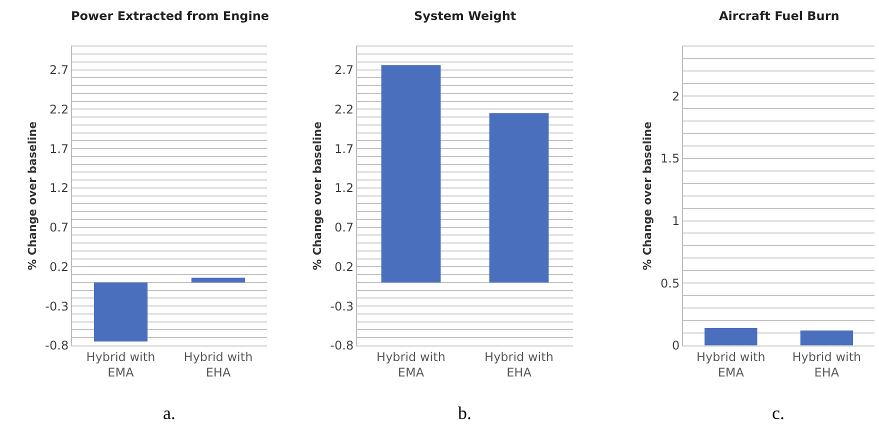  Describe the element at coordinates (778, 413) in the screenshot. I see `text: c.` at that location.